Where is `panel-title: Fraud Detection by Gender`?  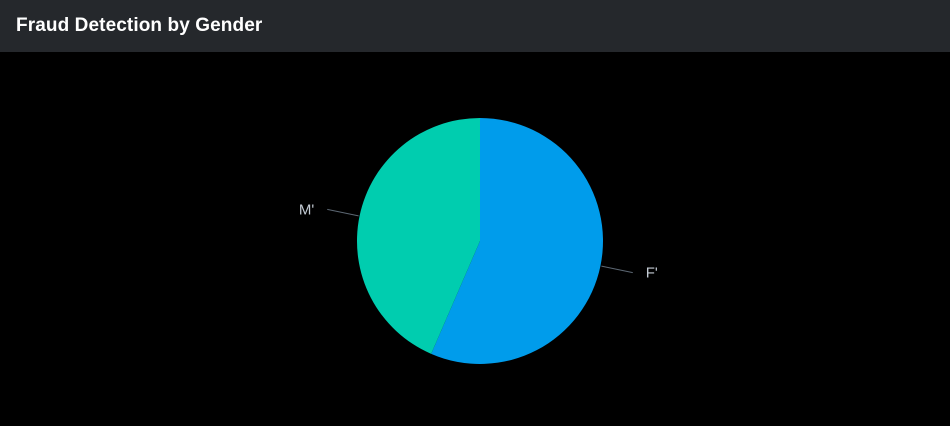
panel-title: Fraud Detection by Gender is located at coordinates (139, 25).